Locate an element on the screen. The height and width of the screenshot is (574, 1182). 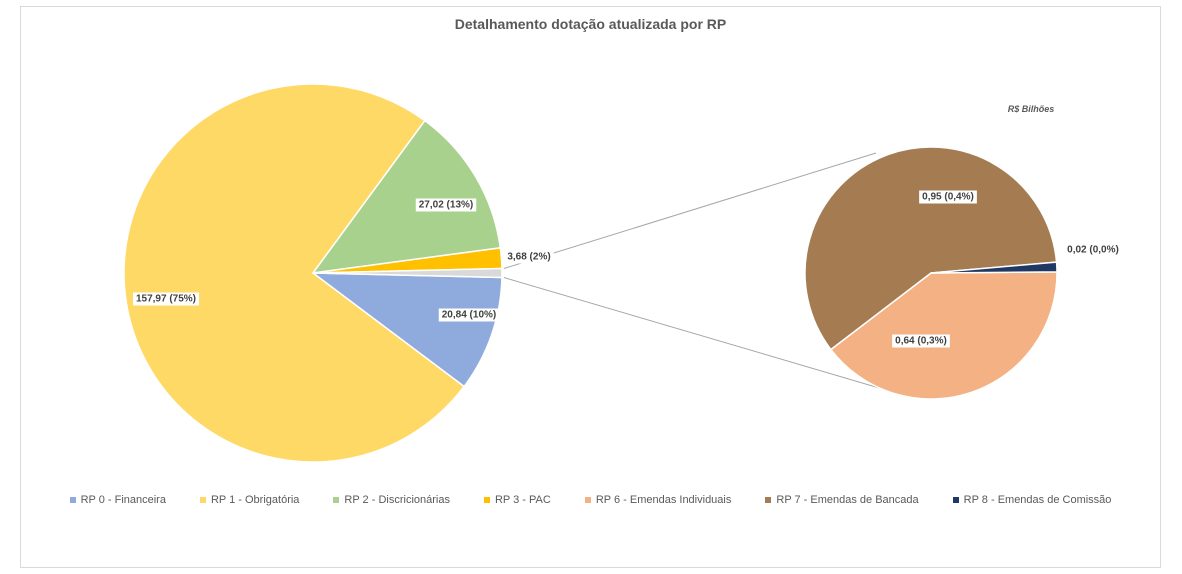
data-label-rp-3-pac: 3,68 (2%) is located at coordinates (529, 257).